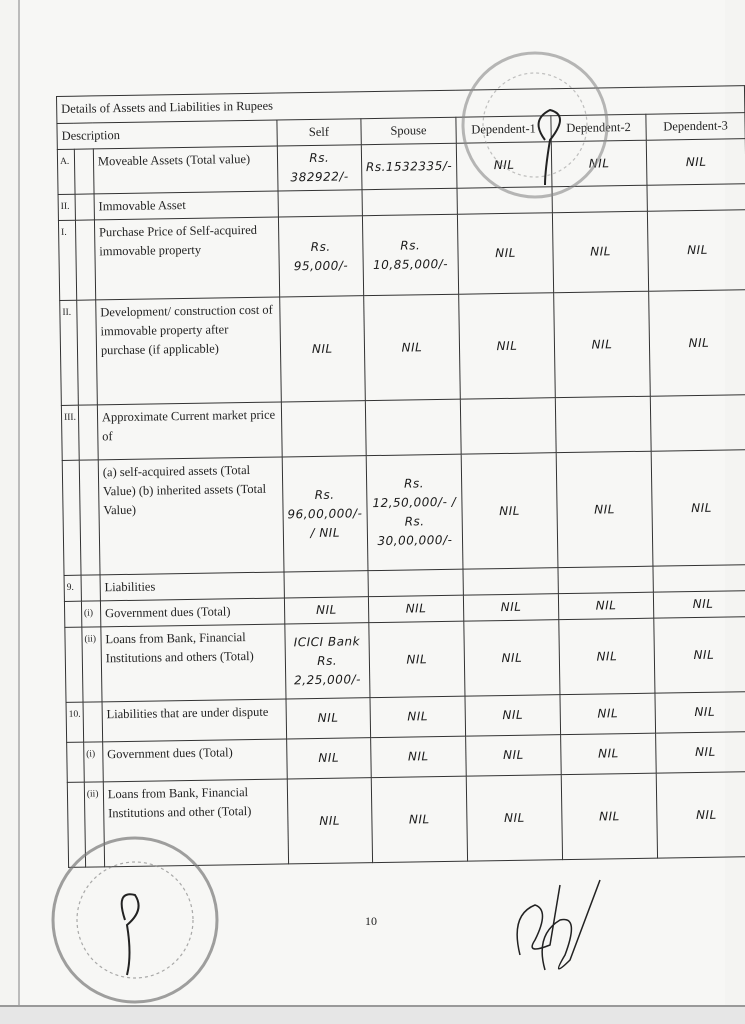  What do you see at coordinates (186, 205) in the screenshot?
I see `row-description: Immovable Asset` at bounding box center [186, 205].